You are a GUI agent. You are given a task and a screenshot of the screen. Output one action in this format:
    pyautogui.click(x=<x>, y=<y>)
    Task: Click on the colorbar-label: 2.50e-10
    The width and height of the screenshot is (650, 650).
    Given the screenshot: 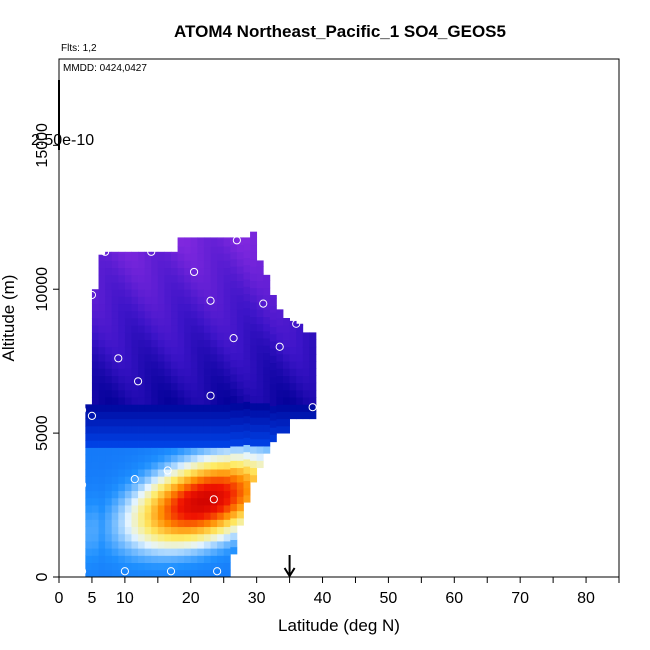 What is the action you would take?
    pyautogui.click(x=62, y=140)
    